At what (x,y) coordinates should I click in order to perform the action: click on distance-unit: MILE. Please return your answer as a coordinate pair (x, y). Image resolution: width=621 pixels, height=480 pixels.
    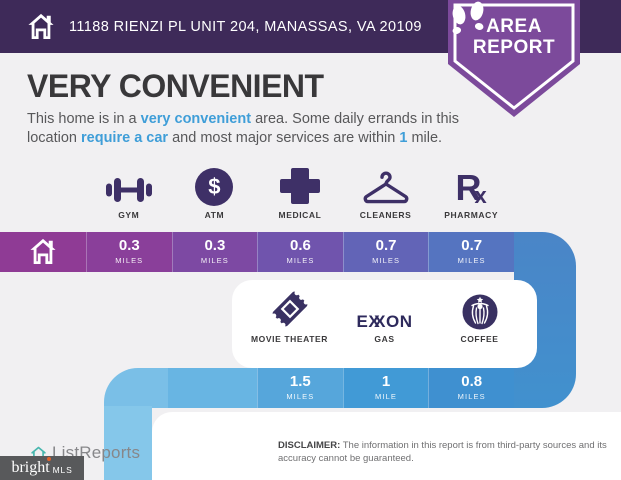
    Looking at the image, I should click on (386, 396).